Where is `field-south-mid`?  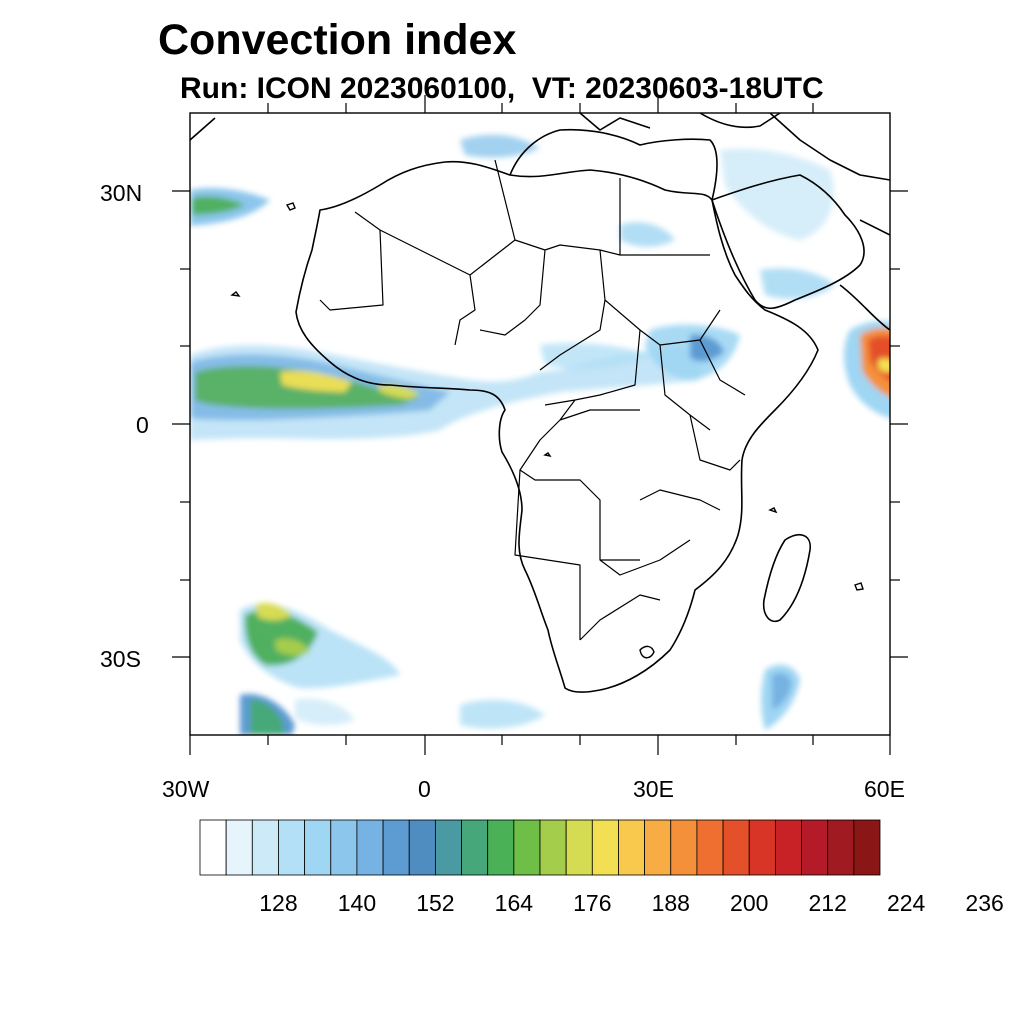
field-south-mid is located at coordinates (502, 714).